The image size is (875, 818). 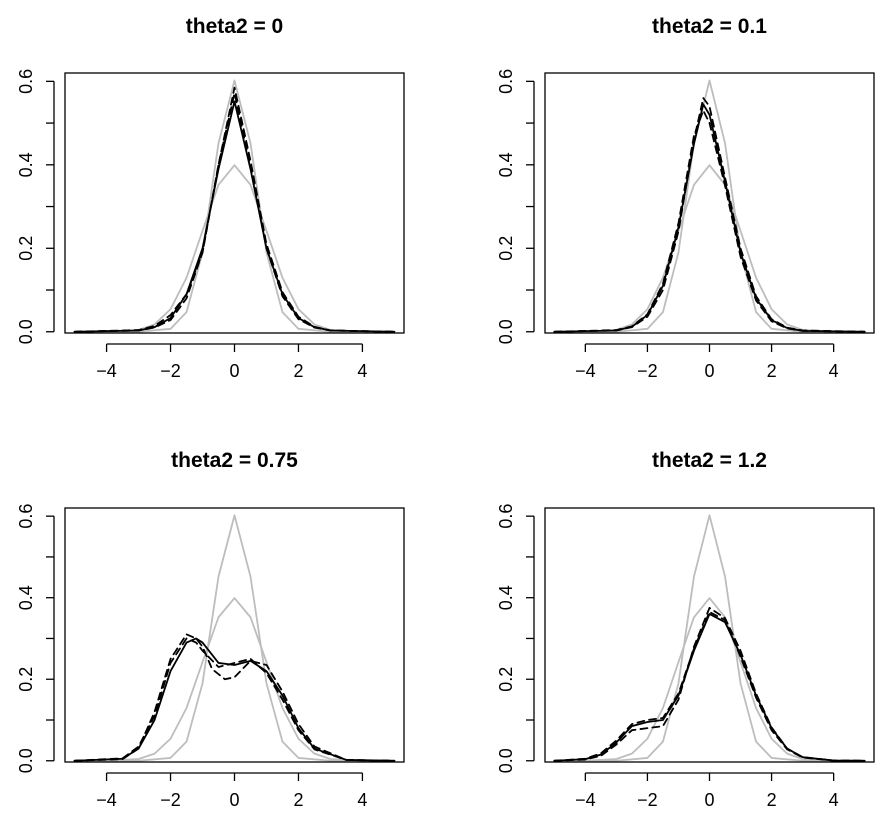 What do you see at coordinates (709, 460) in the screenshot?
I see `panel-title: theta2 = 1.2` at bounding box center [709, 460].